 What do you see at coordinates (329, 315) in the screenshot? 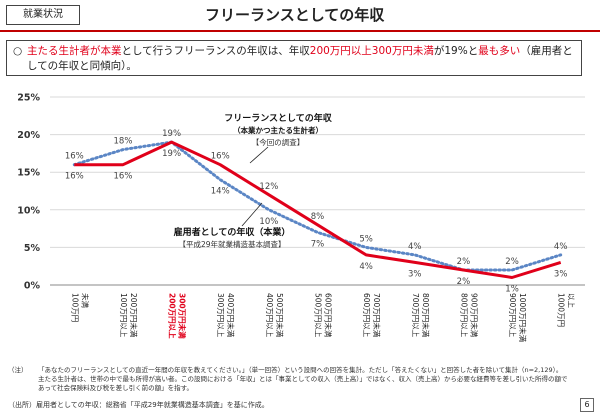
I see `x-tick-label: 600万円未満` at bounding box center [329, 315].